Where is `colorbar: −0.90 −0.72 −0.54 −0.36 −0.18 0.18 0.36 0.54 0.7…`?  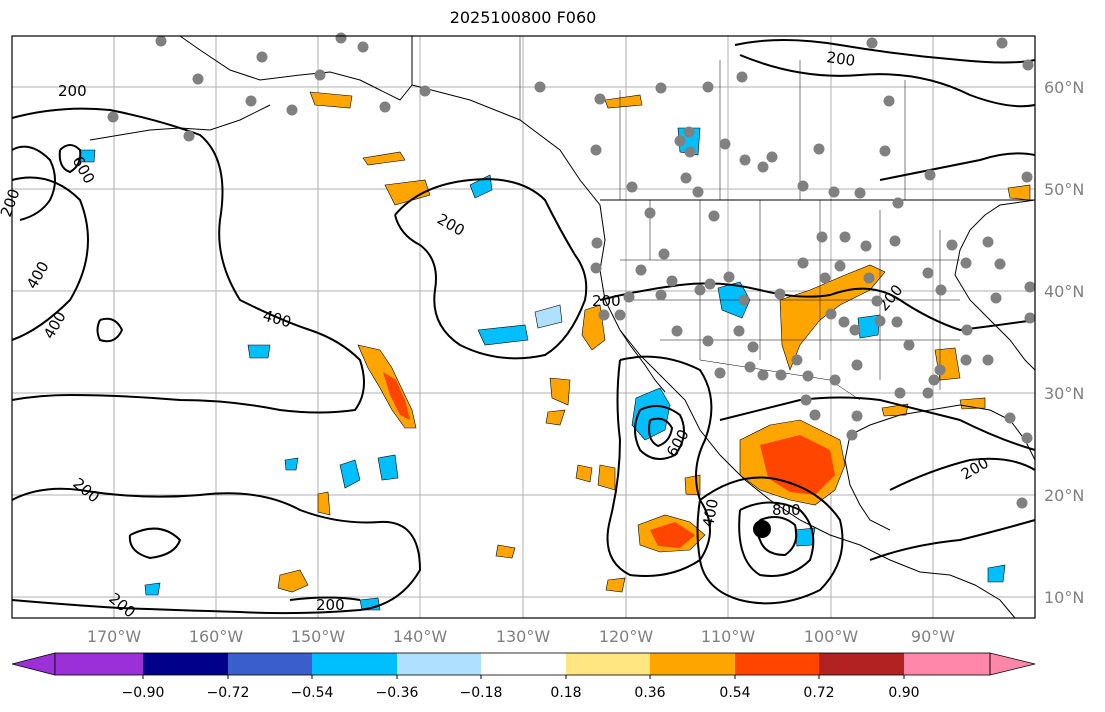 colorbar: −0.90 −0.72 −0.54 −0.36 −0.18 0.18 0.36 0.54 0.7… is located at coordinates (523, 676).